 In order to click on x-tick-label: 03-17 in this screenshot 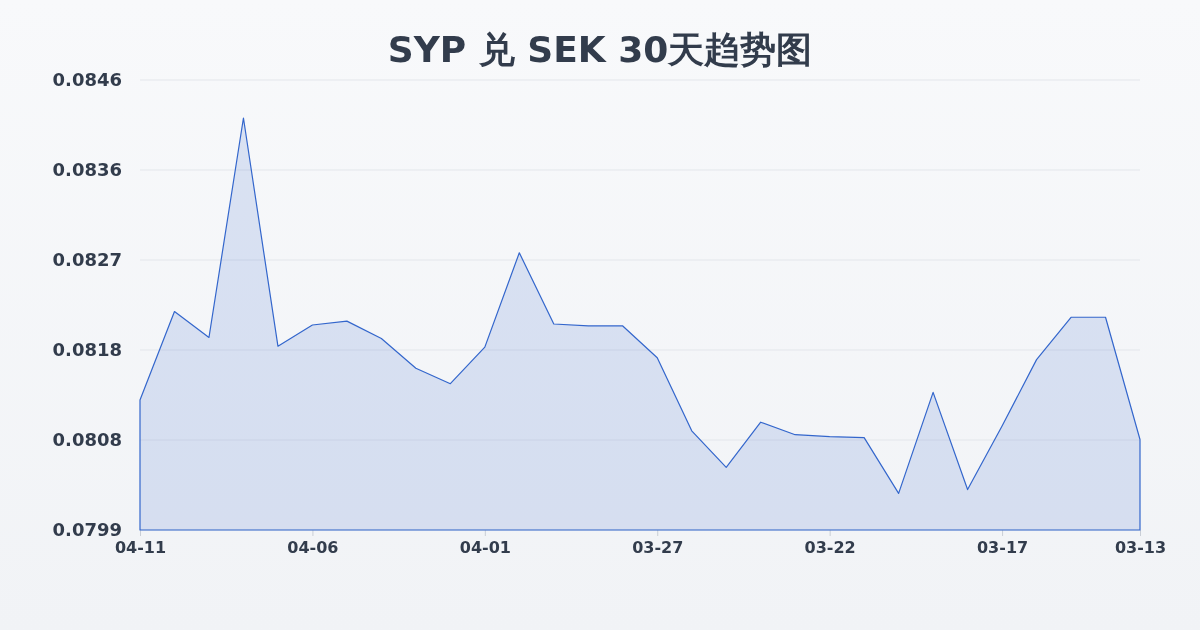, I will do `click(1002, 548)`.